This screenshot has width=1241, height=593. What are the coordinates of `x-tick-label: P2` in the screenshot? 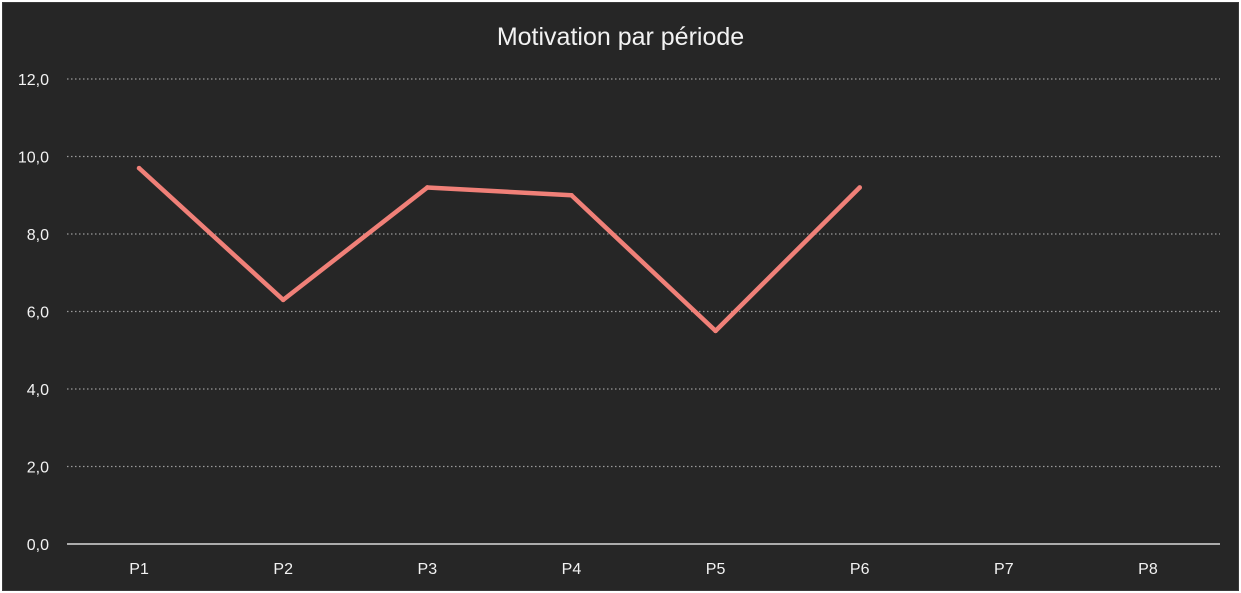 It's located at (283, 569).